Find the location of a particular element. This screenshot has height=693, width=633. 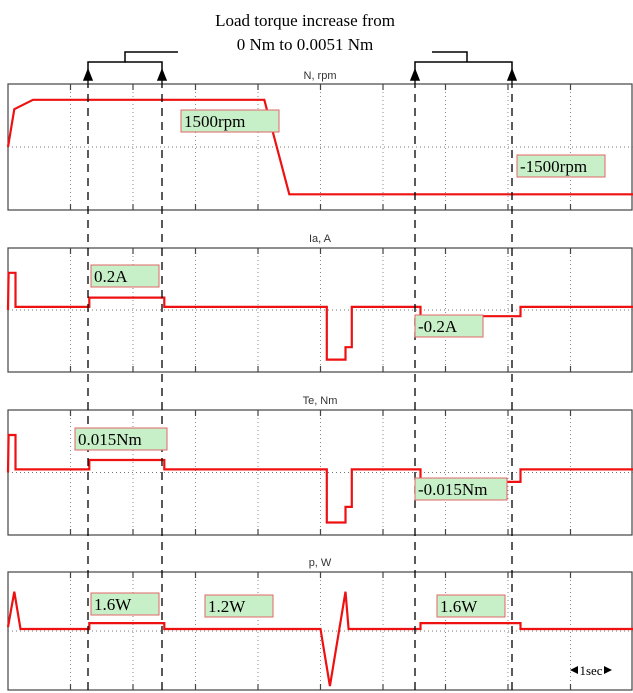

data-label: -0.015Nm is located at coordinates (461, 489).